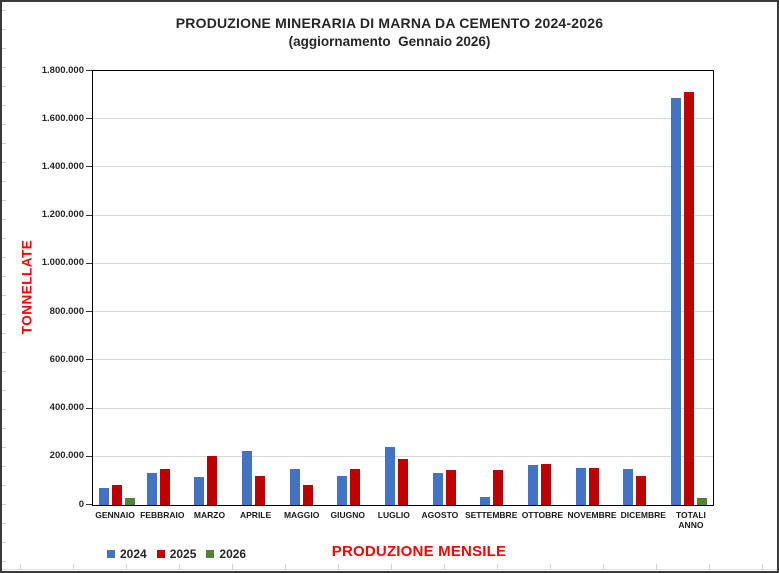  Describe the element at coordinates (702, 501) in the screenshot. I see `bar-2026-totali-anno` at that location.